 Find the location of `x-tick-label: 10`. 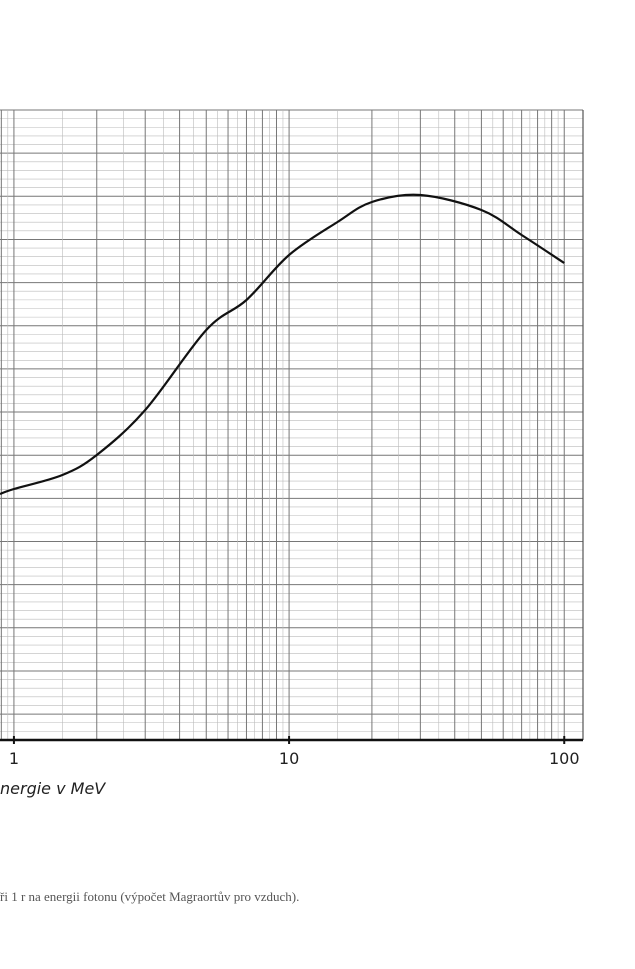

x-tick-label: 10 is located at coordinates (289, 758).